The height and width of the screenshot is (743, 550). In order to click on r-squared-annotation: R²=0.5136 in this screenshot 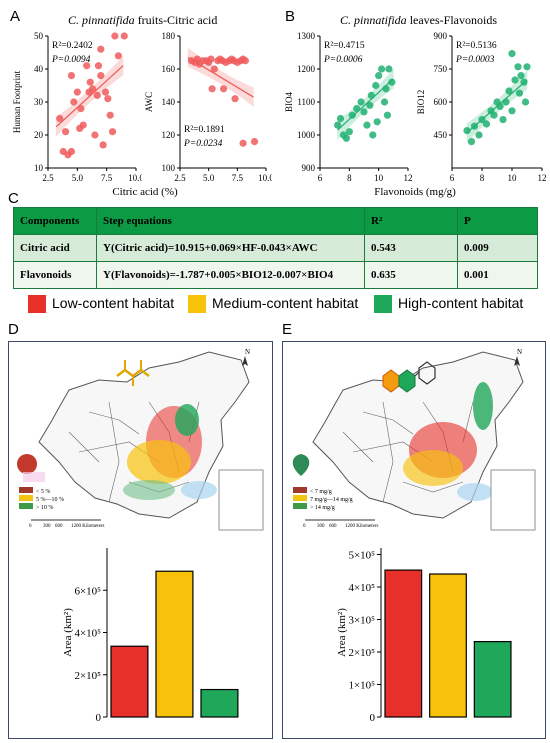, I will do `click(476, 46)`.